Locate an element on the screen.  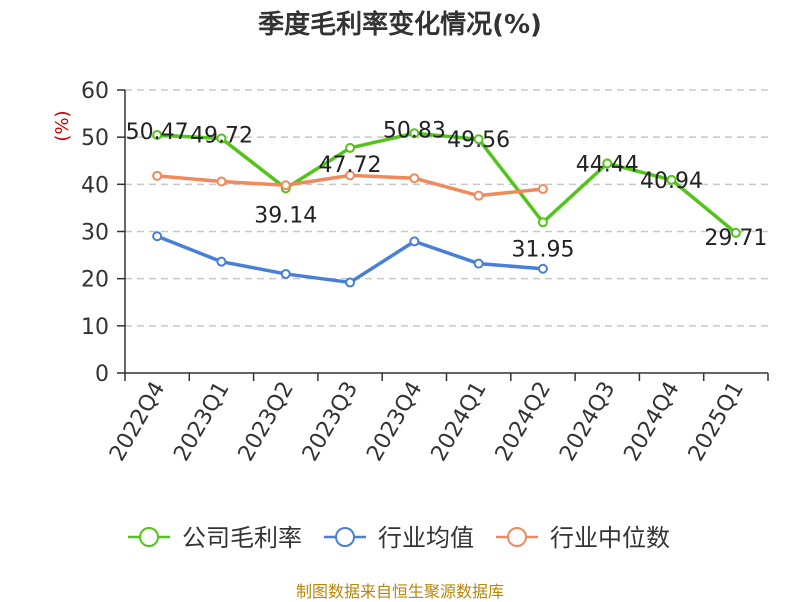
y-tick-label: 60 is located at coordinates (95, 91).